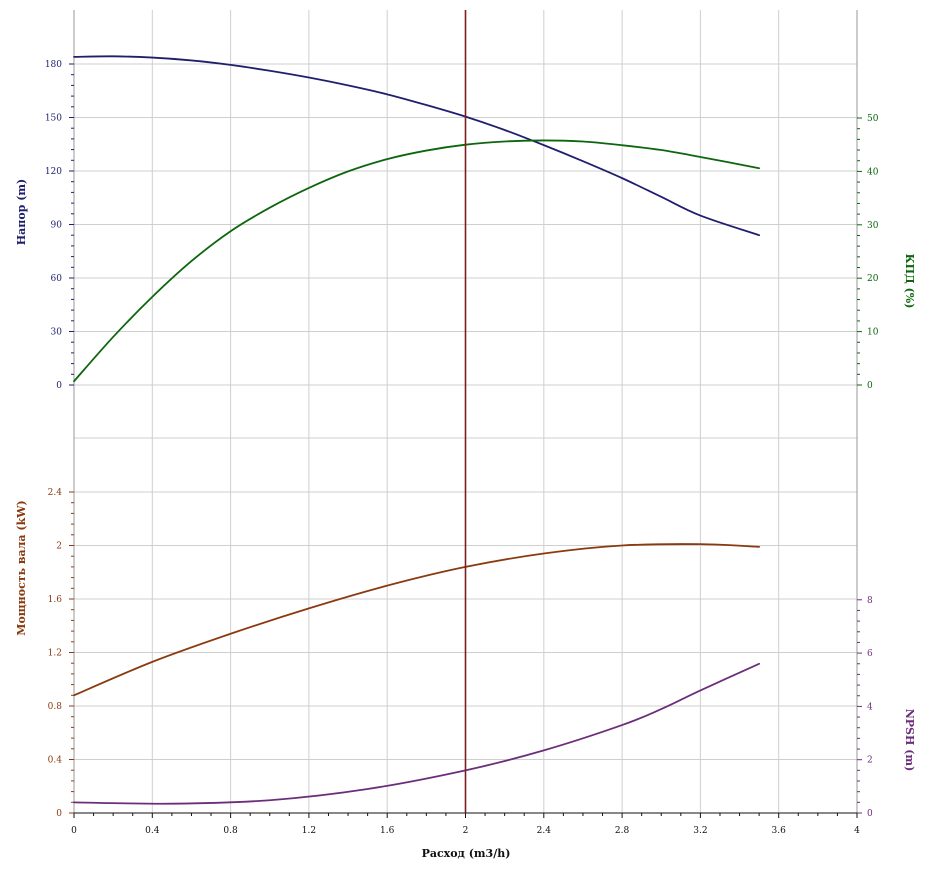 Image resolution: width=932 pixels, height=872 pixels. What do you see at coordinates (55, 761) in the screenshot?
I see `left-tick-label: 0.4` at bounding box center [55, 761].